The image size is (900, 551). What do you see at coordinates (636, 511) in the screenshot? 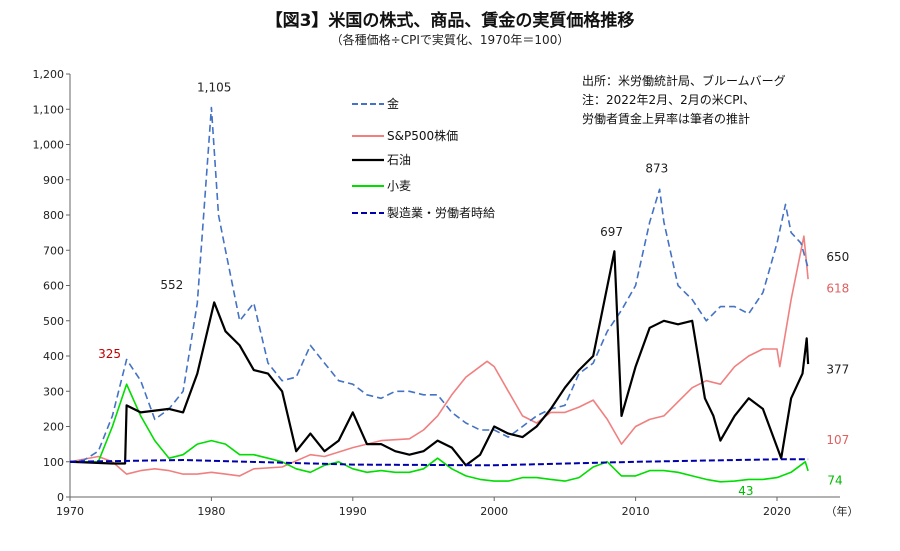
I see `x-tick-label: 2010` at bounding box center [636, 511].